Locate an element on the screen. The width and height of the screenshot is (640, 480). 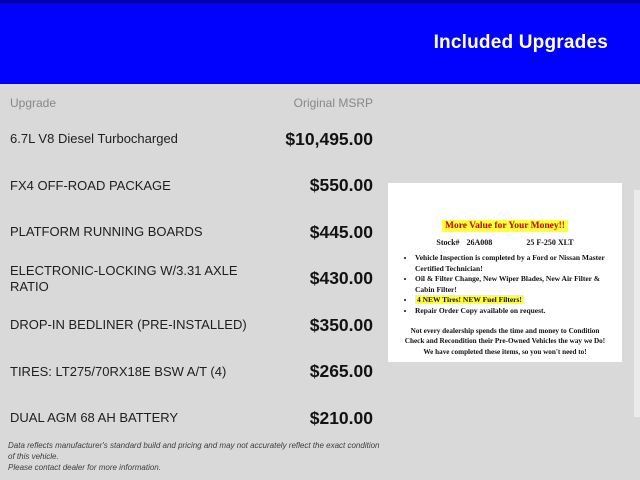
upgrade-name: PLATFORM RUNNING BOARDS is located at coordinates (106, 232).